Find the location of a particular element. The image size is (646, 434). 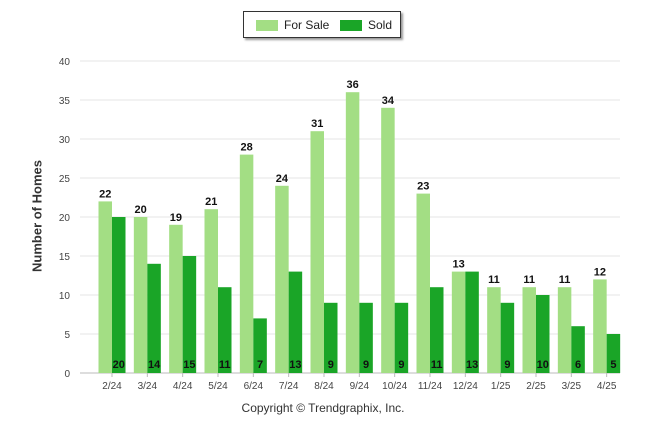

data-label-for-sale: 19 is located at coordinates (176, 218).